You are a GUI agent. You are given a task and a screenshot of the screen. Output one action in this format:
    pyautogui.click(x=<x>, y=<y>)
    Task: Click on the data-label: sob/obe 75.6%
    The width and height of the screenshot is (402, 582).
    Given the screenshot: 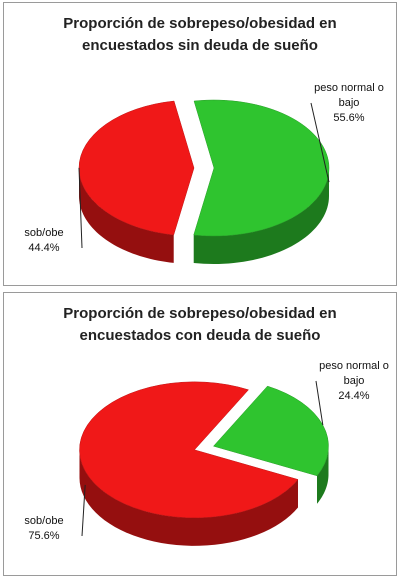 What is the action you would take?
    pyautogui.click(x=44, y=529)
    